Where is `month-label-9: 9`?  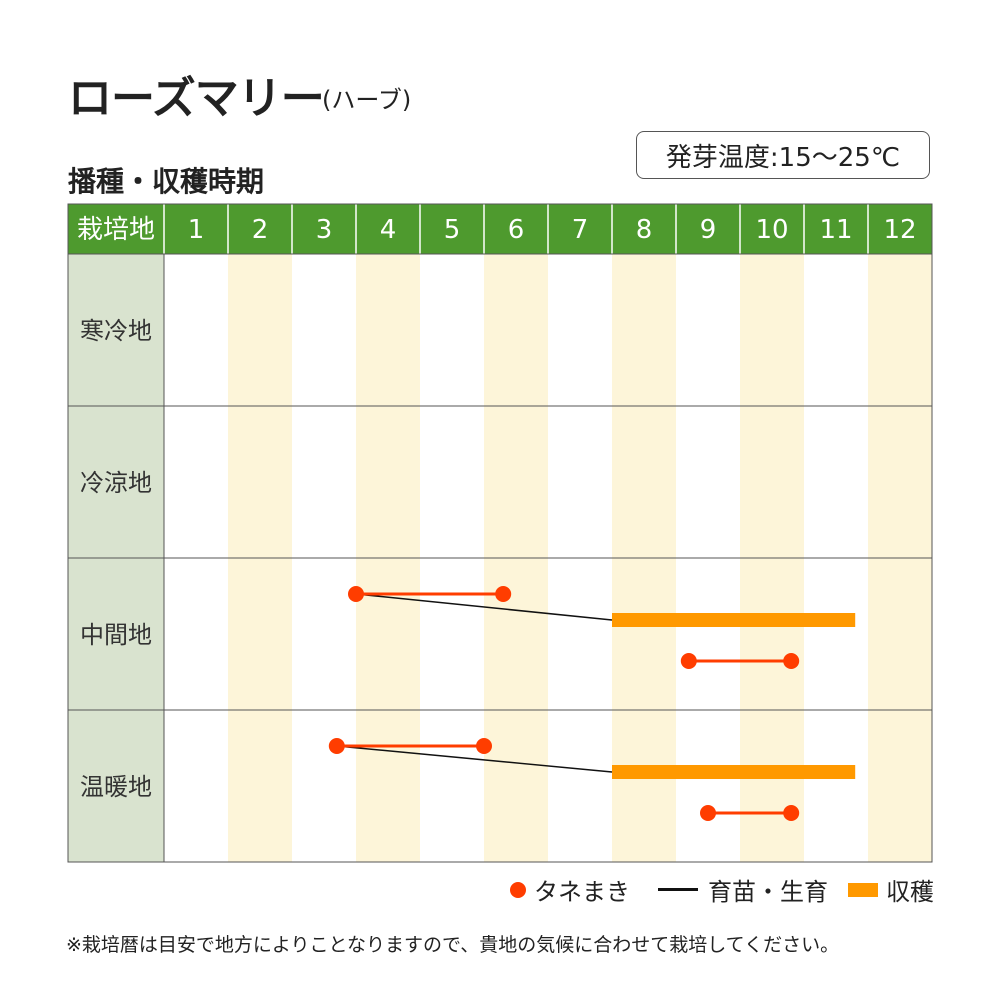 month-label-9: 9 is located at coordinates (708, 230).